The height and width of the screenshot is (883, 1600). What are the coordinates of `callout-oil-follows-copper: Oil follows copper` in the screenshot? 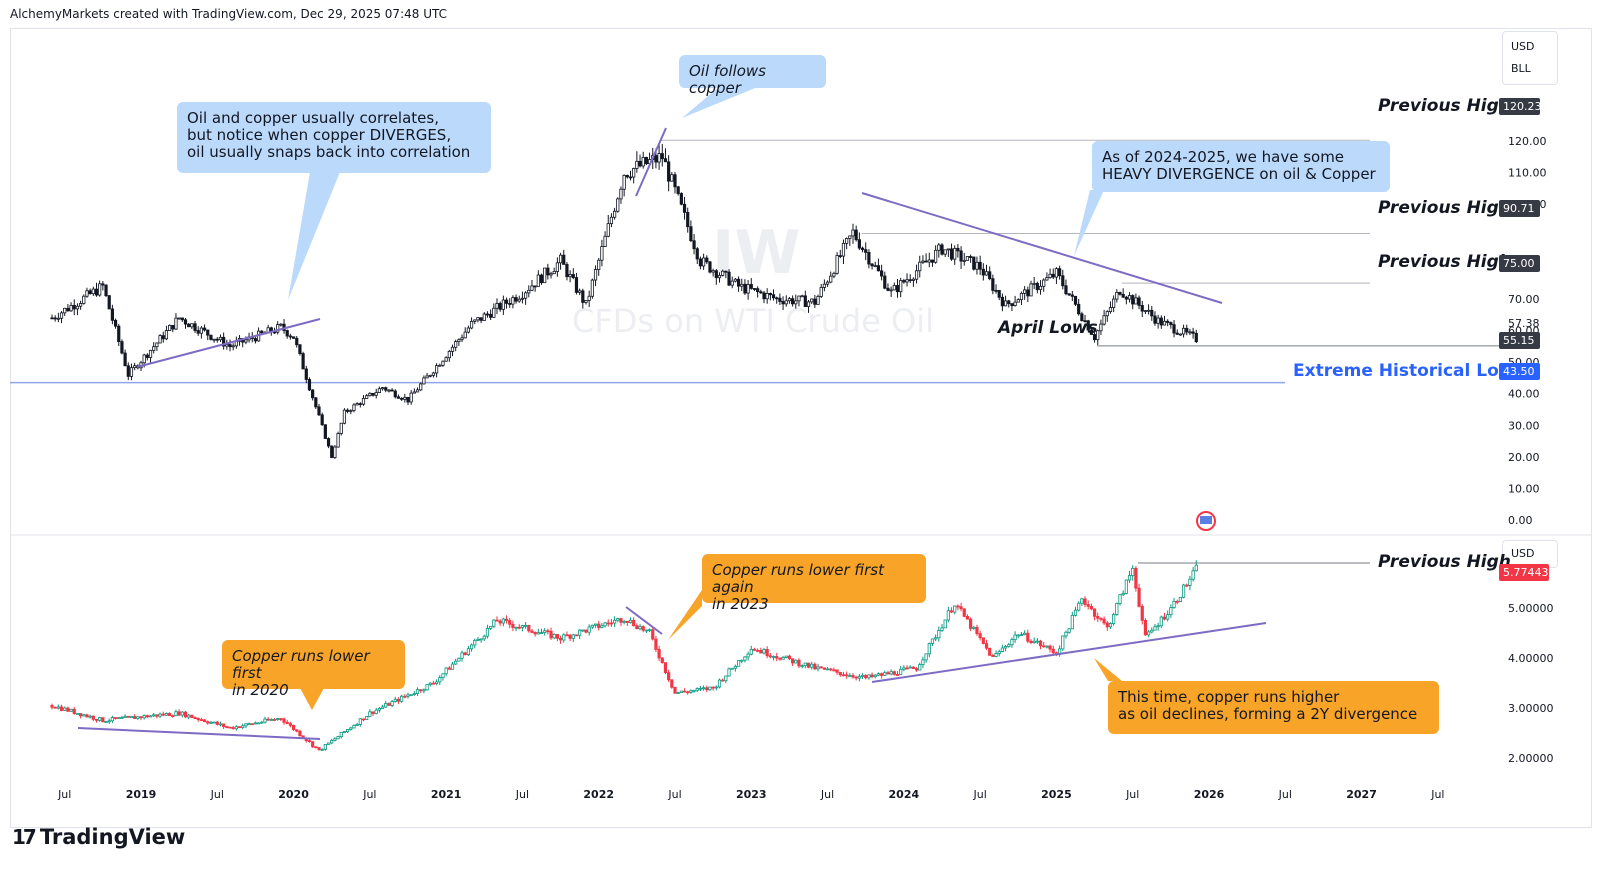 It's located at (752, 76).